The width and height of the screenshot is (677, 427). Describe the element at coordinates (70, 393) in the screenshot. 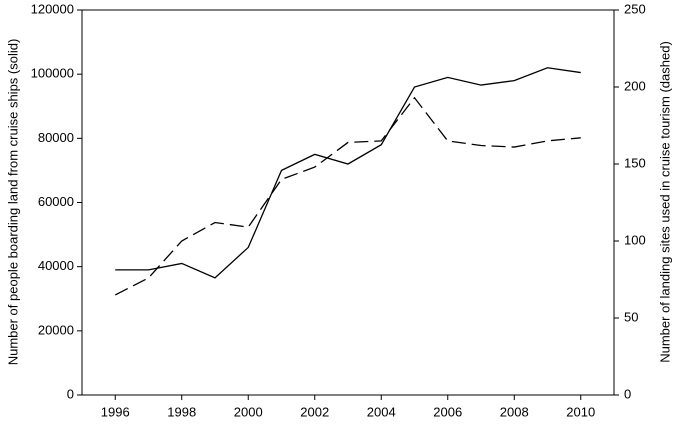

I see `y-tick-label: 0` at that location.